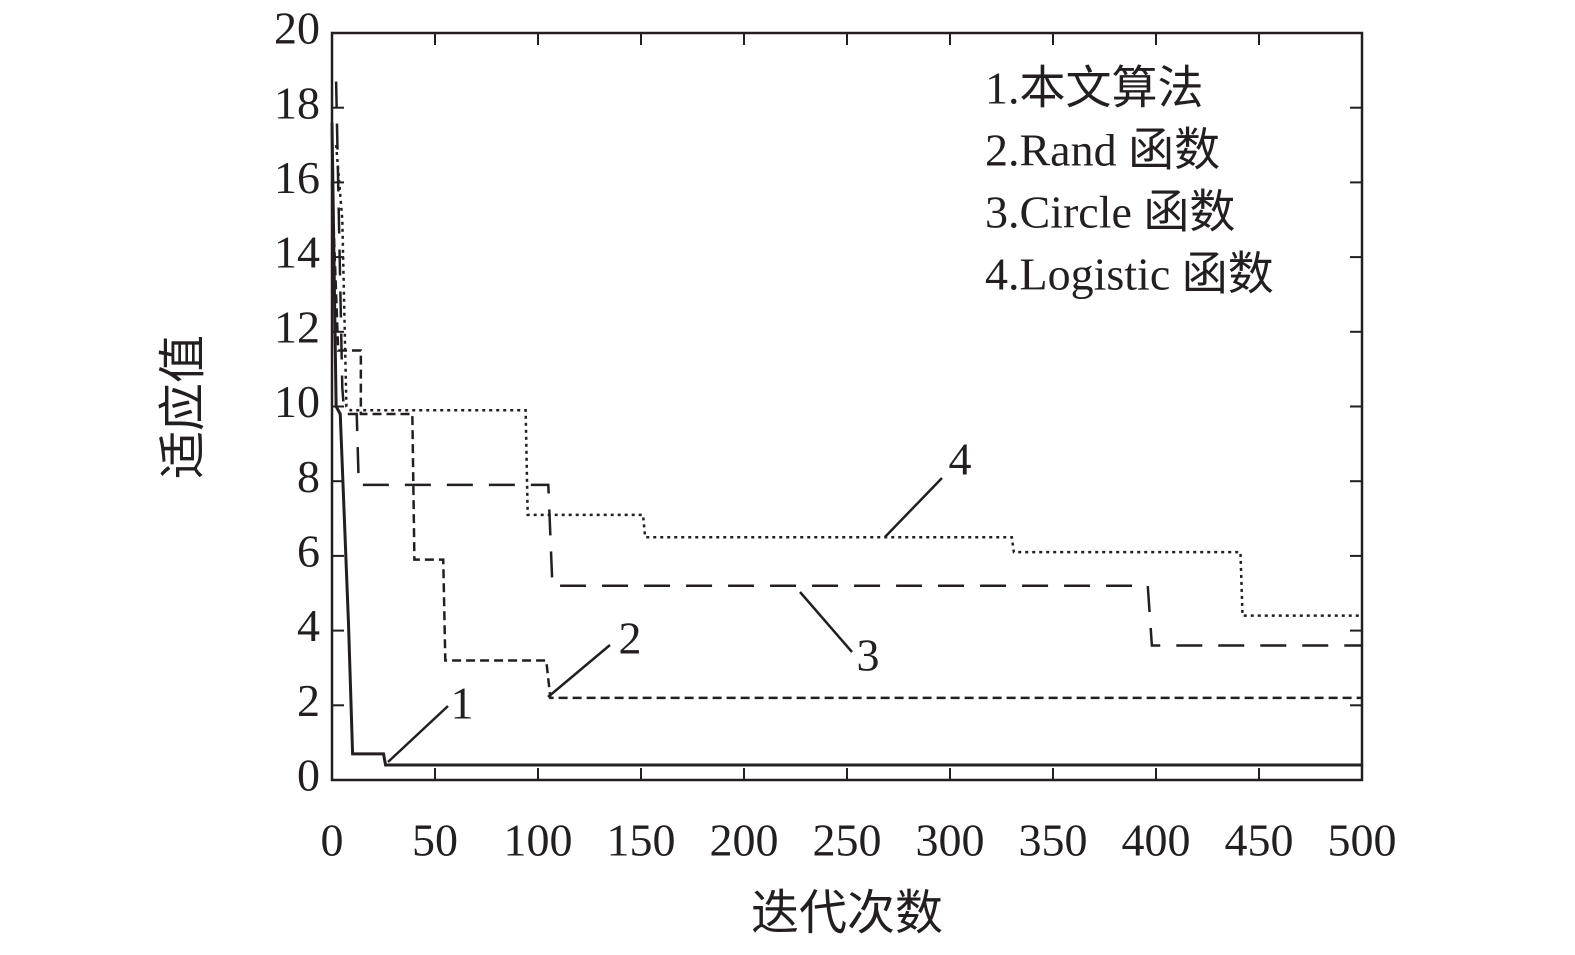  I want to click on x-tick-label: 300, so click(950, 840).